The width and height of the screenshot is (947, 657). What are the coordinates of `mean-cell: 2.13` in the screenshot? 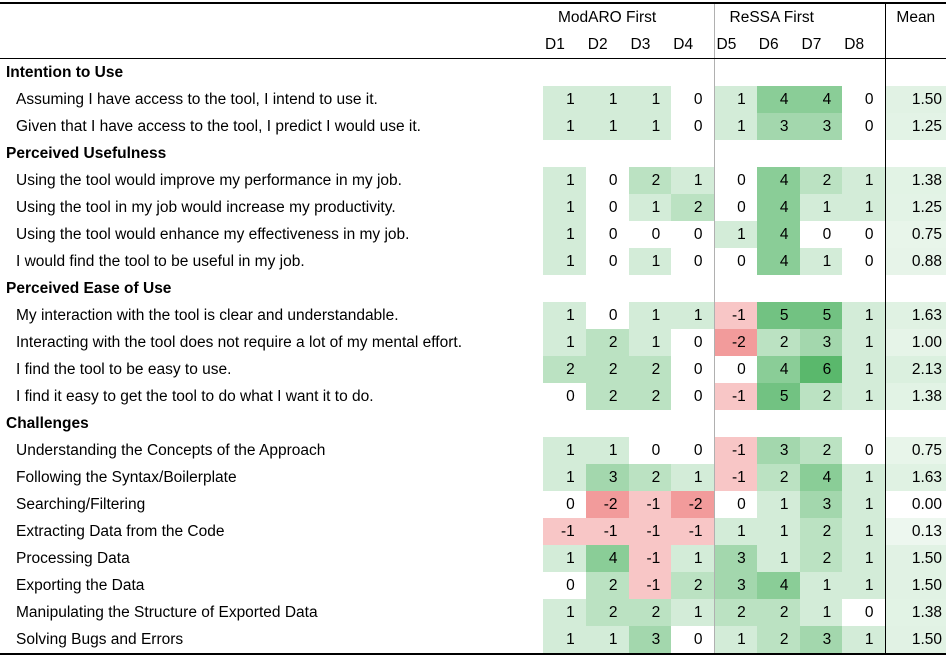 It's located at (915, 369).